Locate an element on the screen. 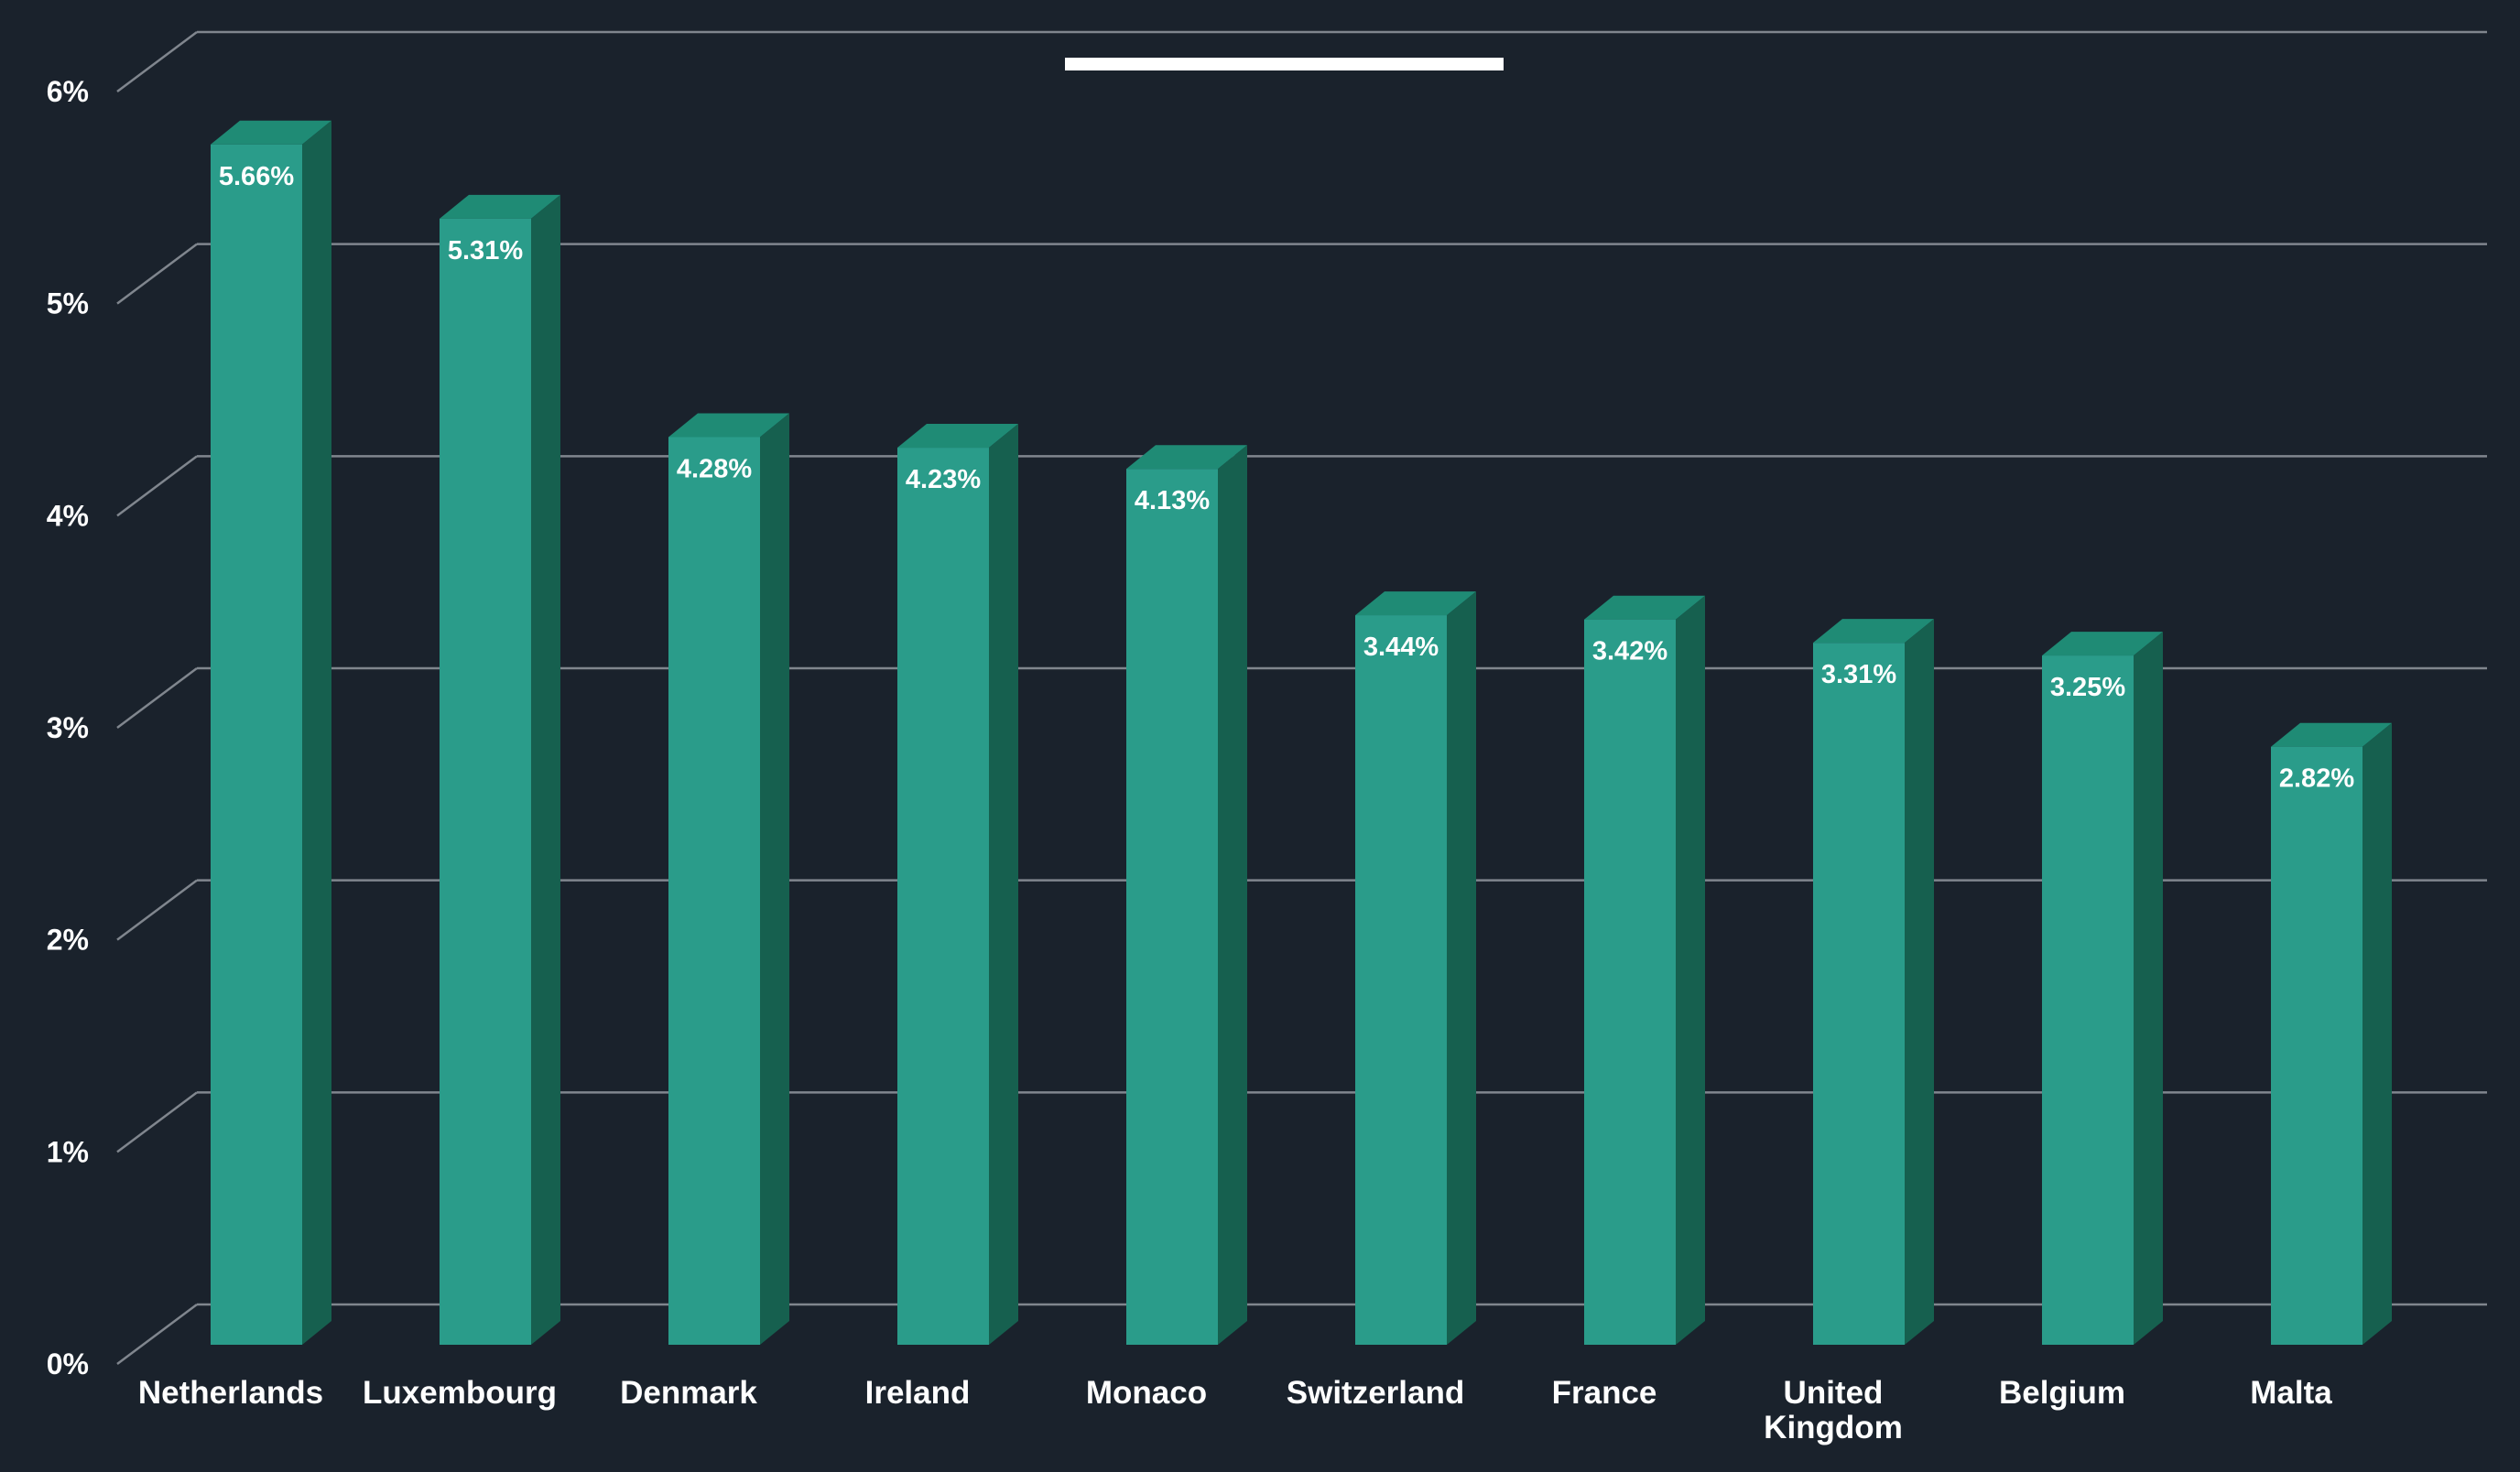  y-axis-labels: 0% 1% 2% 3% 4% 5% 6% is located at coordinates (68, 728).